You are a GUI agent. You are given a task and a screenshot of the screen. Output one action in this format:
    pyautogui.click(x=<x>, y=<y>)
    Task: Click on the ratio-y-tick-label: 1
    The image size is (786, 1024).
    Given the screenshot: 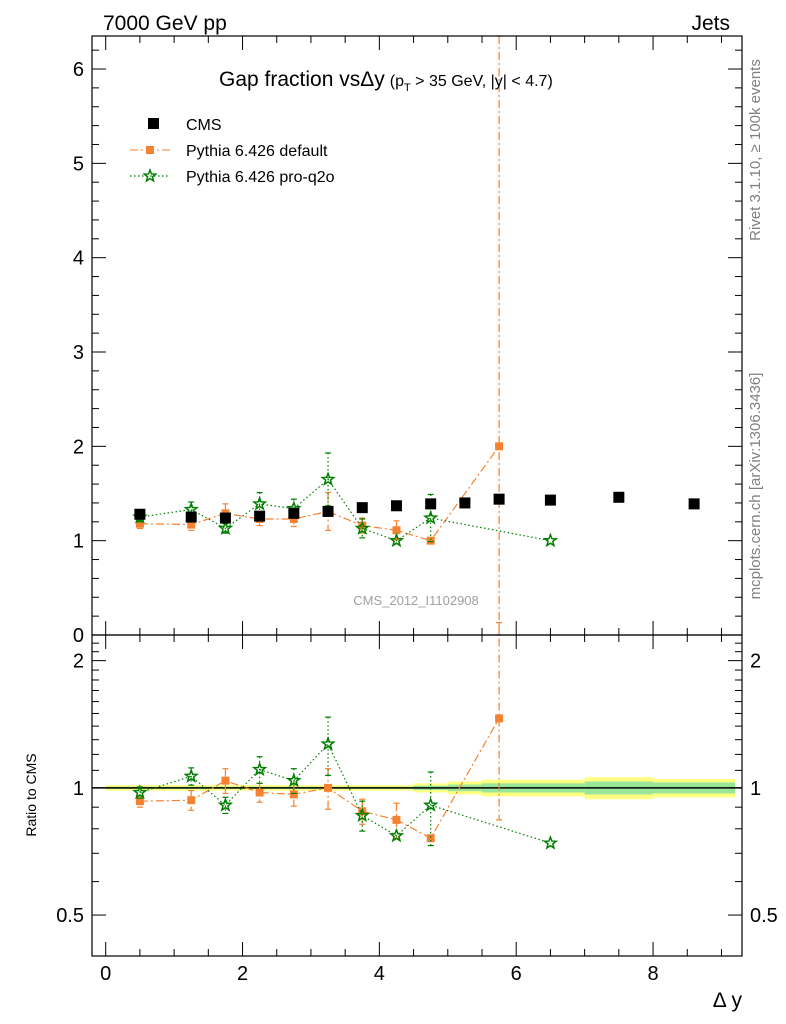 What is the action you would take?
    pyautogui.click(x=78, y=789)
    